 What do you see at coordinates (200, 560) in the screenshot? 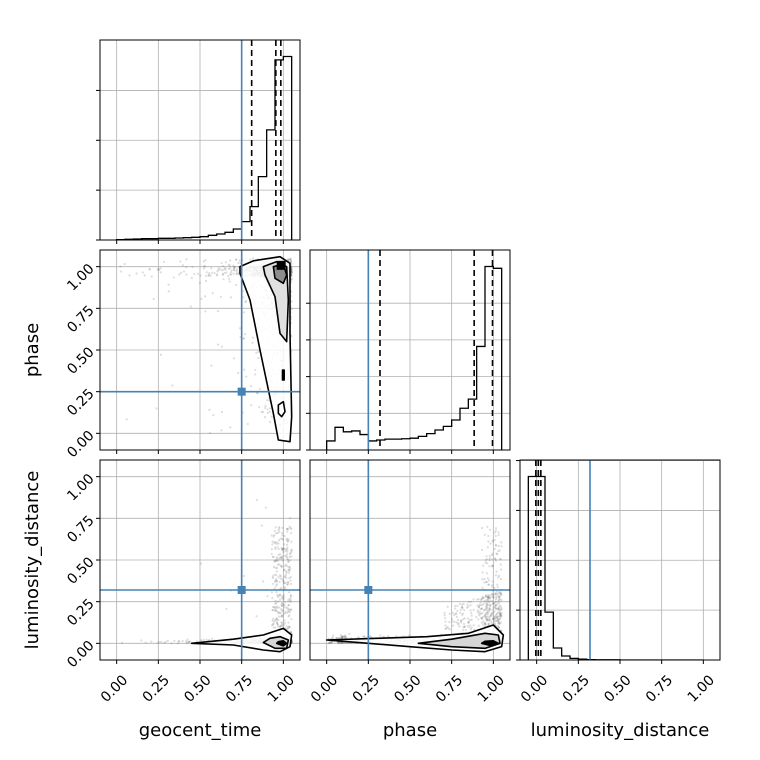
I see `grid-luminosity_distance-geocent_time` at bounding box center [200, 560].